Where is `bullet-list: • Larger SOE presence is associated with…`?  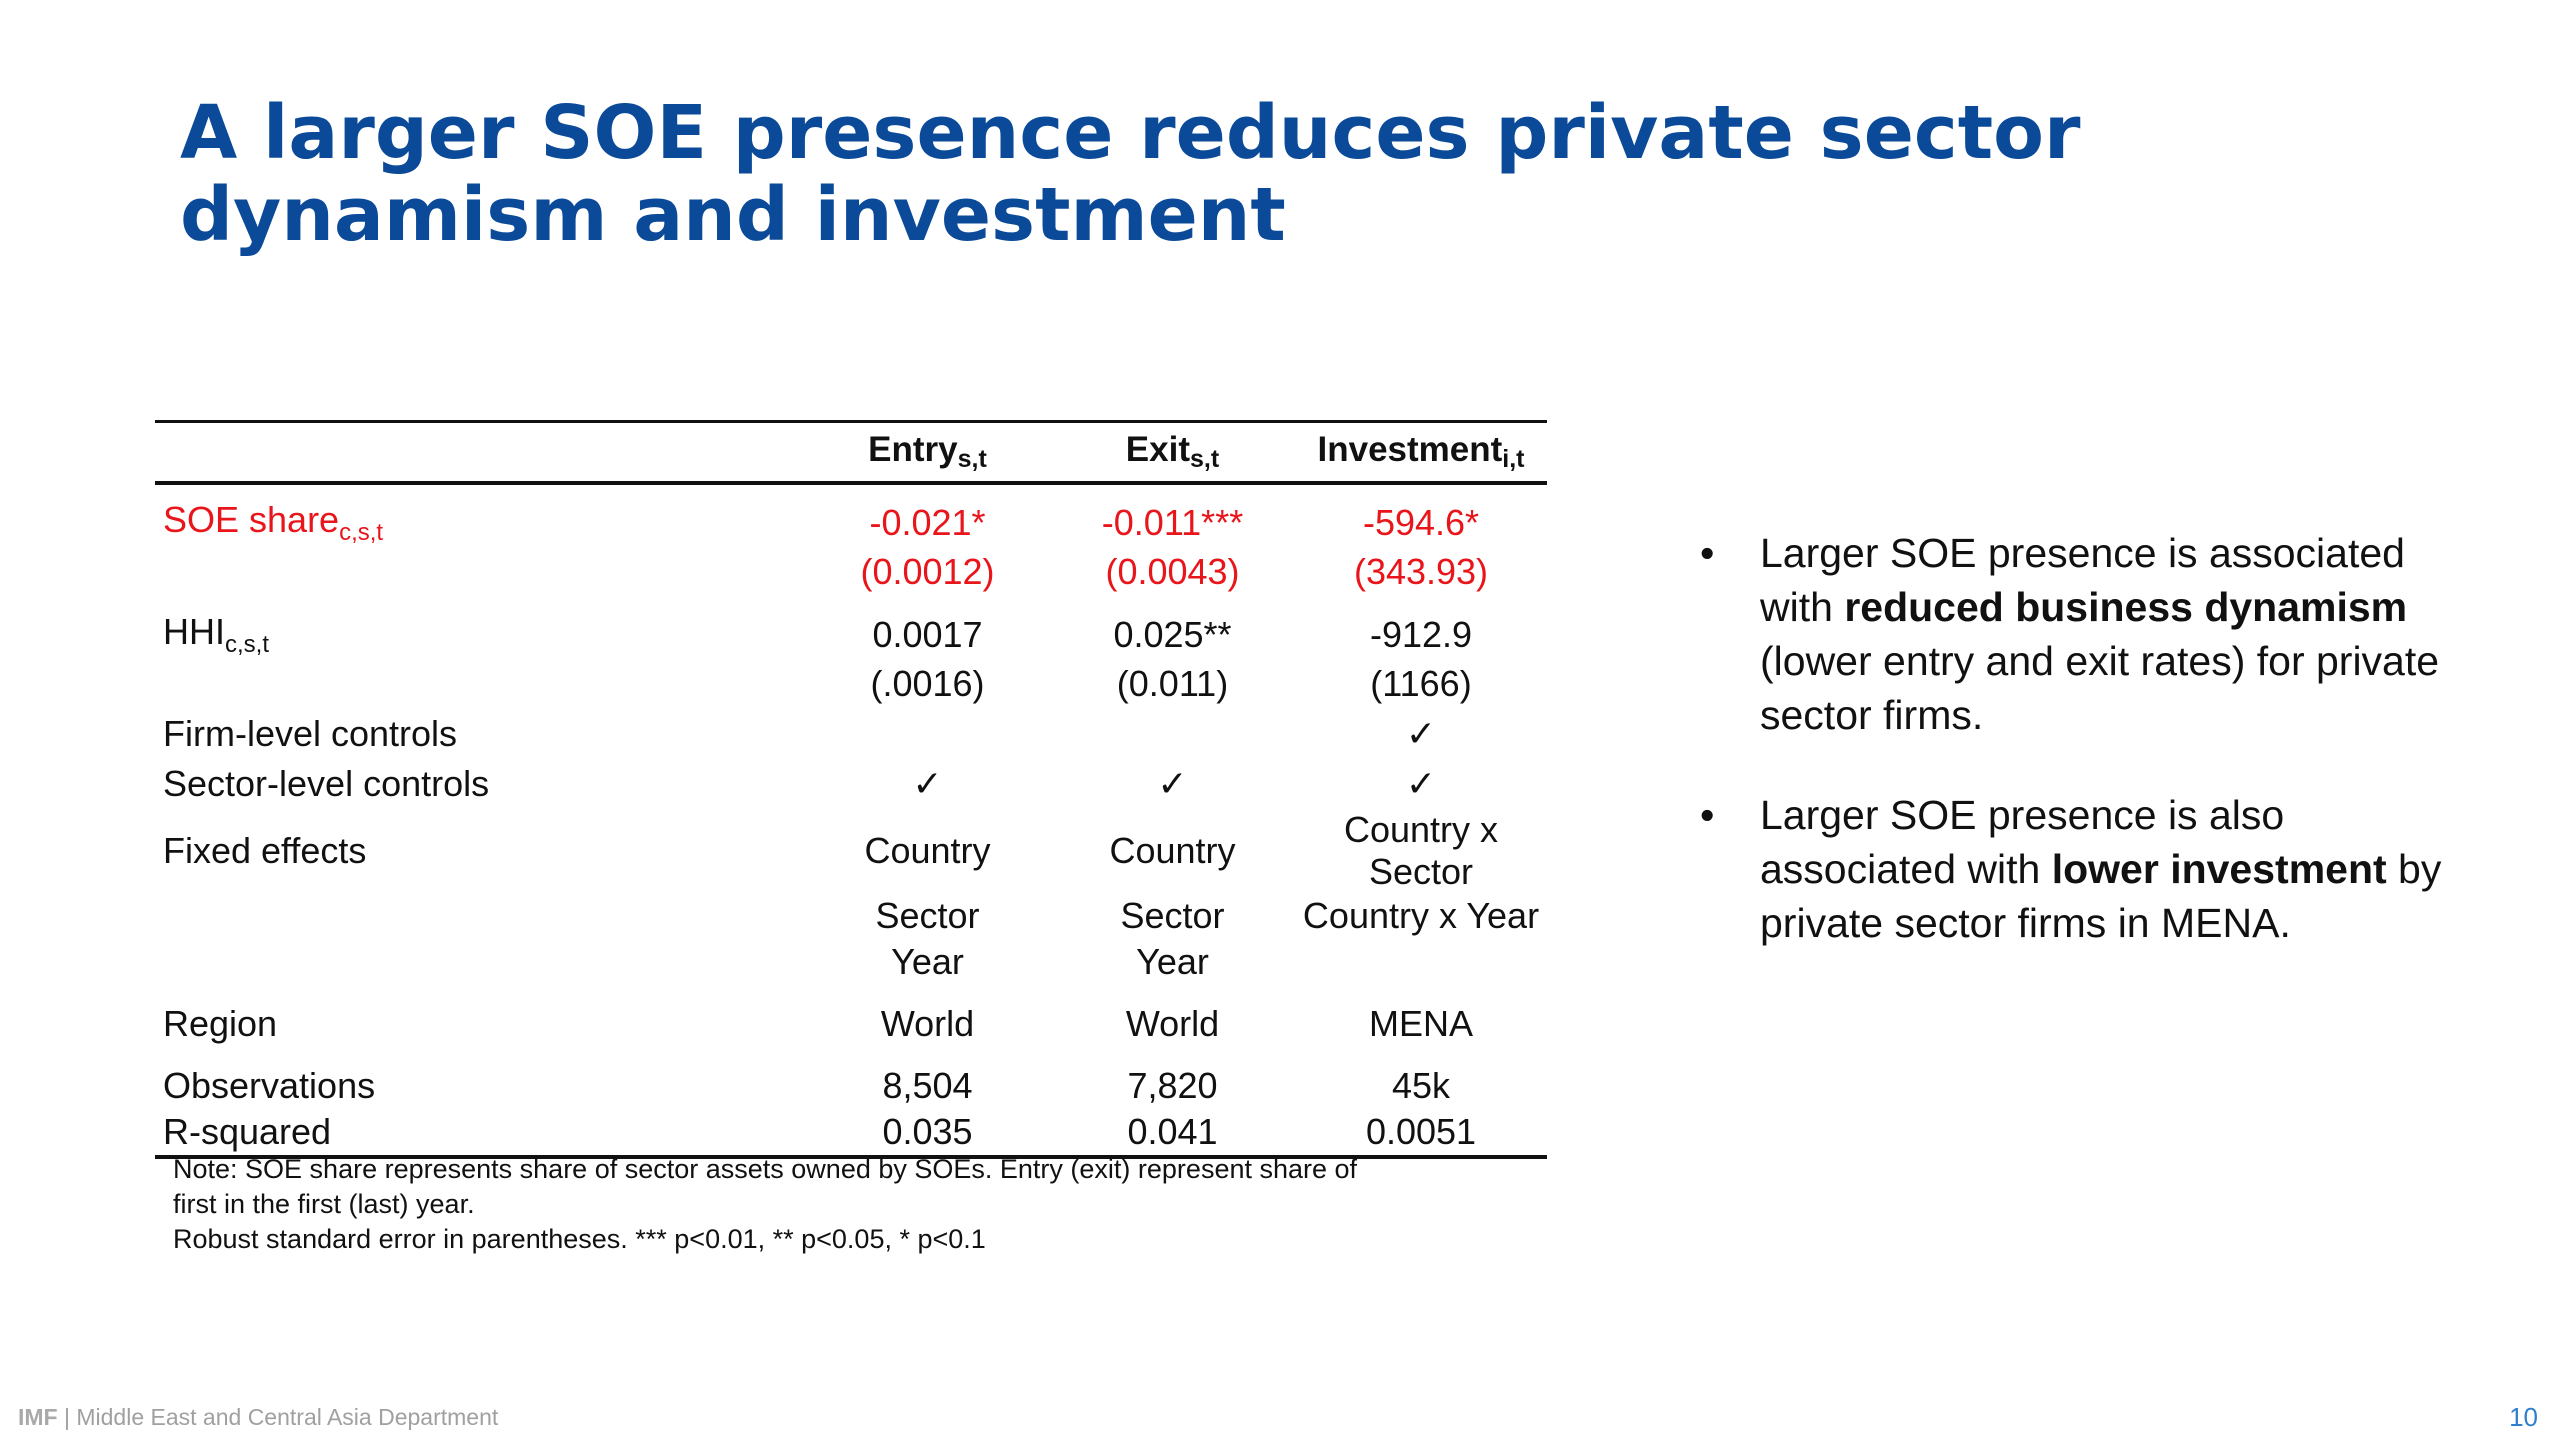 bullet-list: • Larger SOE presence is associated with… is located at coordinates (2090, 761).